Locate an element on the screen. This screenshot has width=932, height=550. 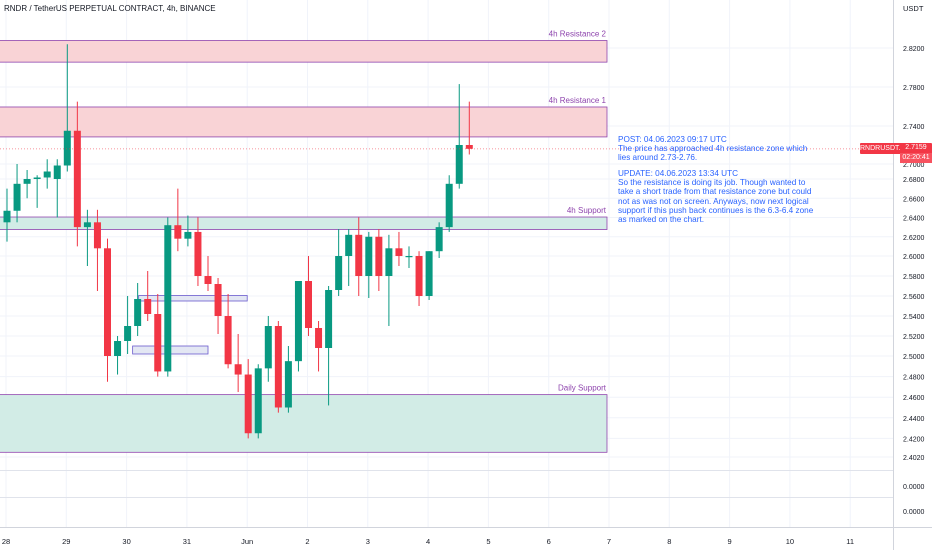
time-axis: 28 29 30 31 Jun 2 3 4 5 6 7 8 9 10 11 is located at coordinates (428, 541).